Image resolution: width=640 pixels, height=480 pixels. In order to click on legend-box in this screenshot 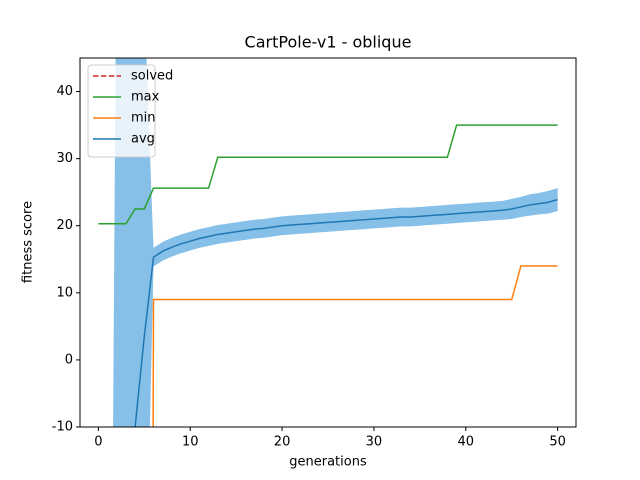, I will do `click(121, 111)`.